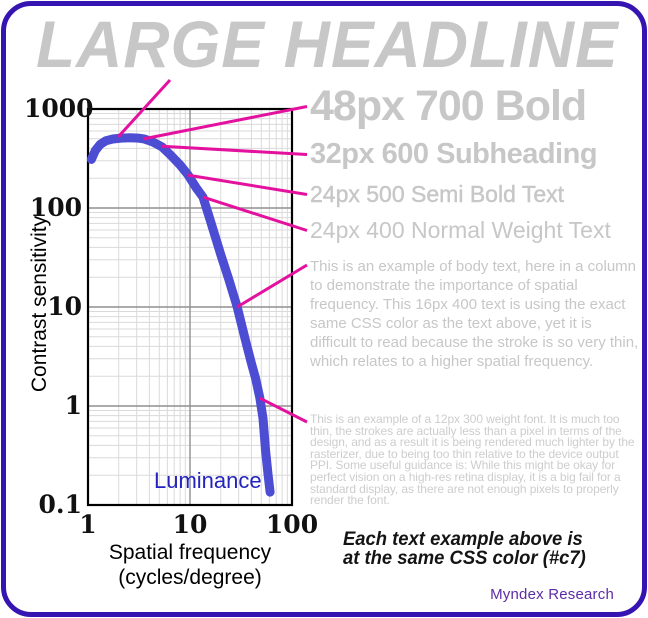  I want to click on x-tick-100: 100, so click(292, 524).